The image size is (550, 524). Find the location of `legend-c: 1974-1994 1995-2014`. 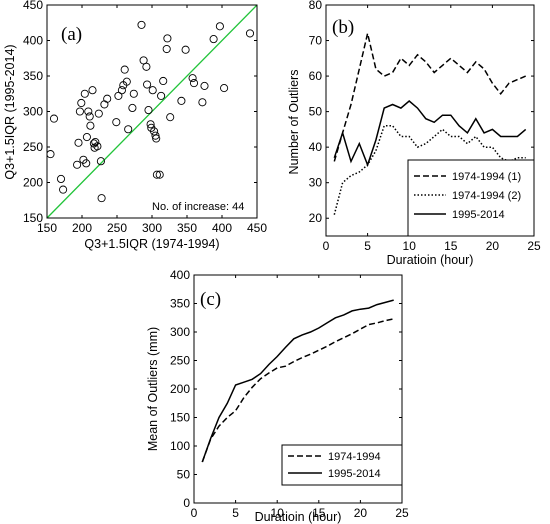

legend-c: 1974-1994 1995-2014 is located at coordinates (342, 465).